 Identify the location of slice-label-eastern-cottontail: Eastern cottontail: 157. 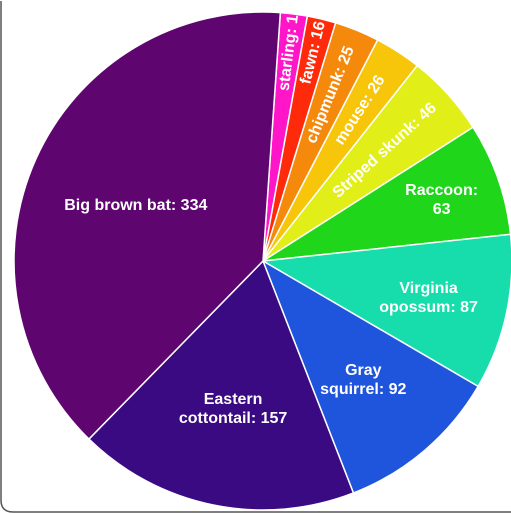
(233, 409).